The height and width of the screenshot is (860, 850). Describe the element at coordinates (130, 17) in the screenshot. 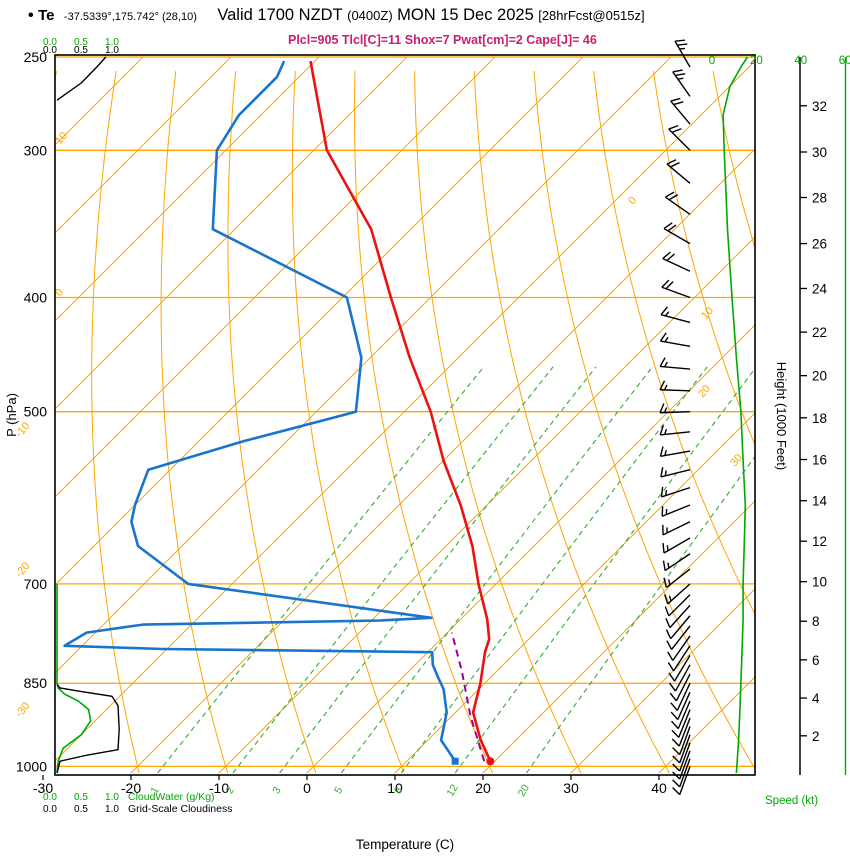

I see `station-coords: -37.5339°,175.742° (28,10)` at that location.